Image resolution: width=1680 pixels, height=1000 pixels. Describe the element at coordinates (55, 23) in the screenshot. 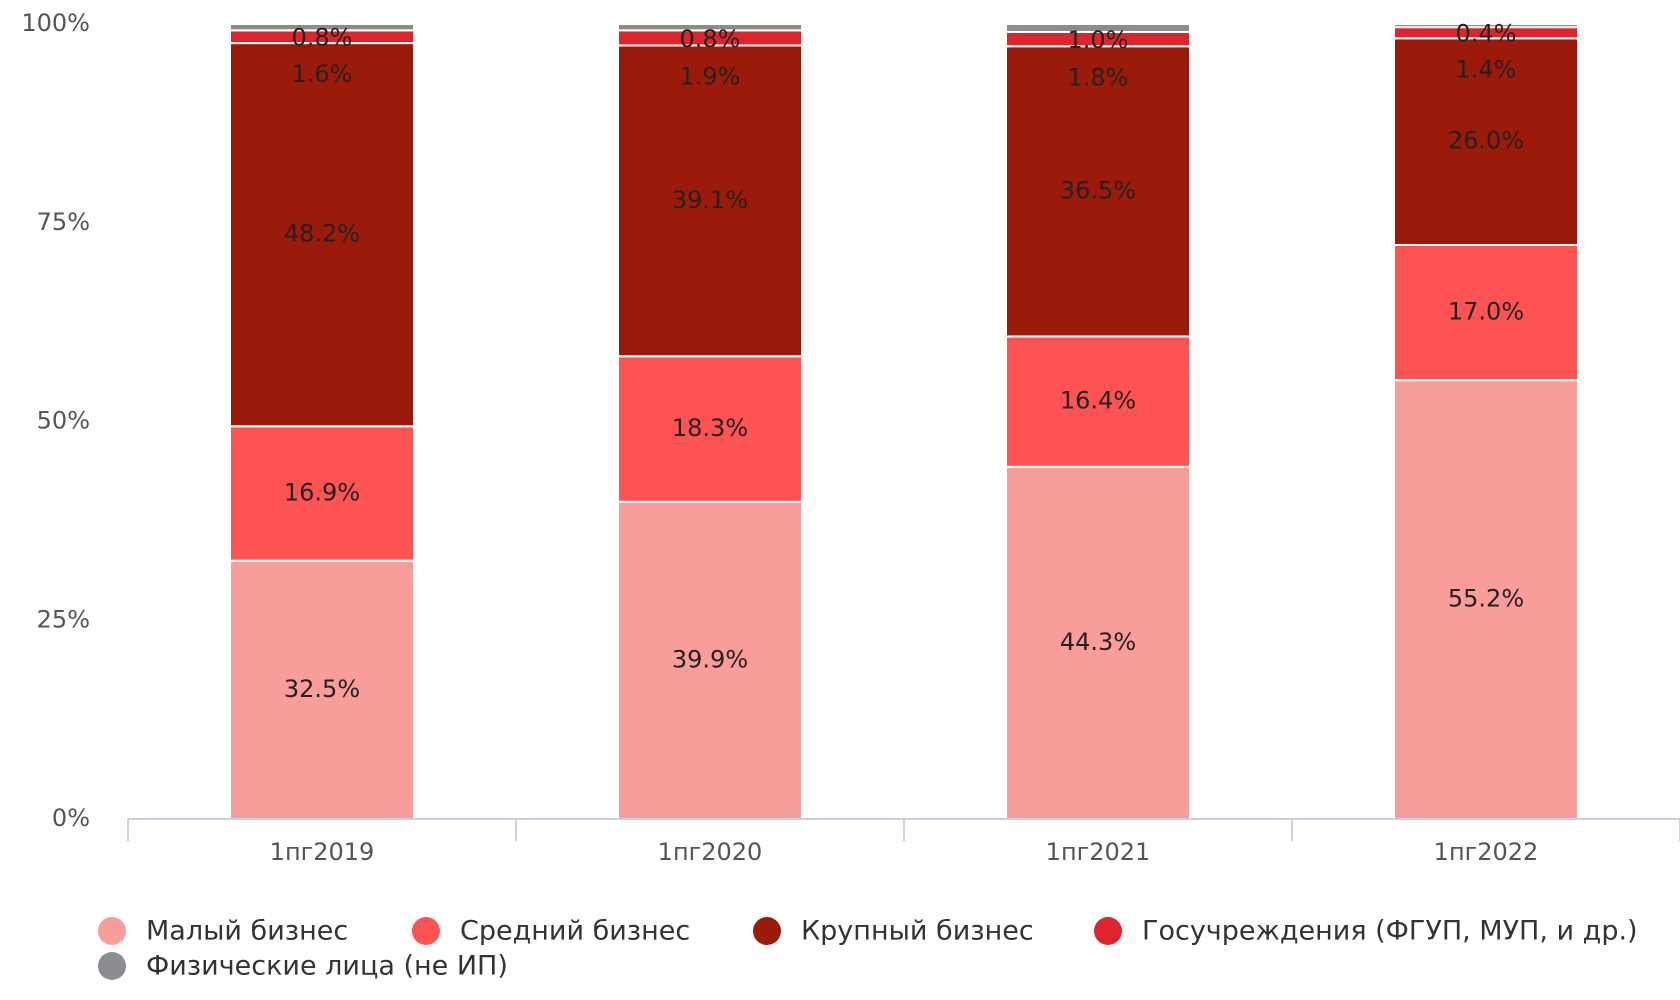

I see `y-tick-label: 100%` at that location.